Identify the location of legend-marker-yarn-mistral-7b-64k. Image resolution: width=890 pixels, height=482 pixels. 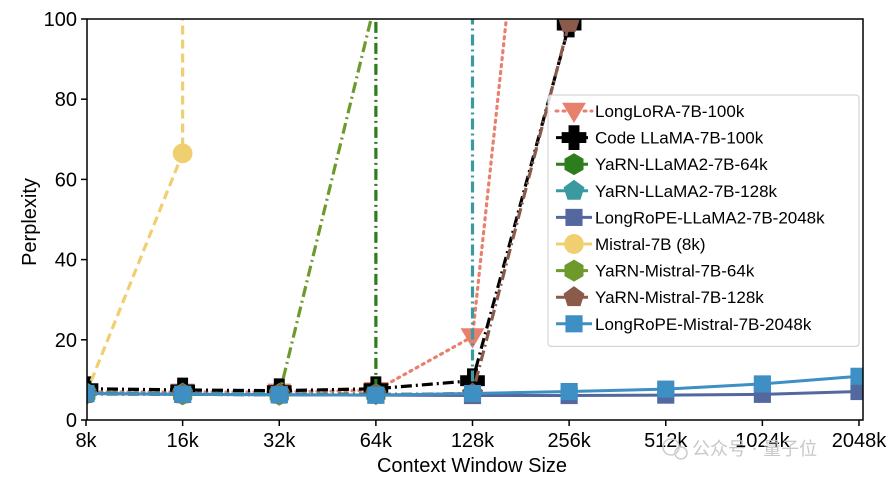
(574, 270).